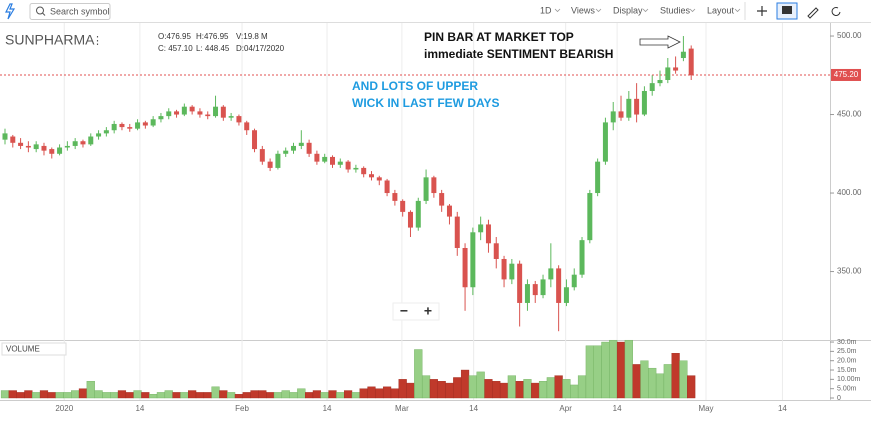  Describe the element at coordinates (628, 10) in the screenshot. I see `menu-button: Display` at that location.